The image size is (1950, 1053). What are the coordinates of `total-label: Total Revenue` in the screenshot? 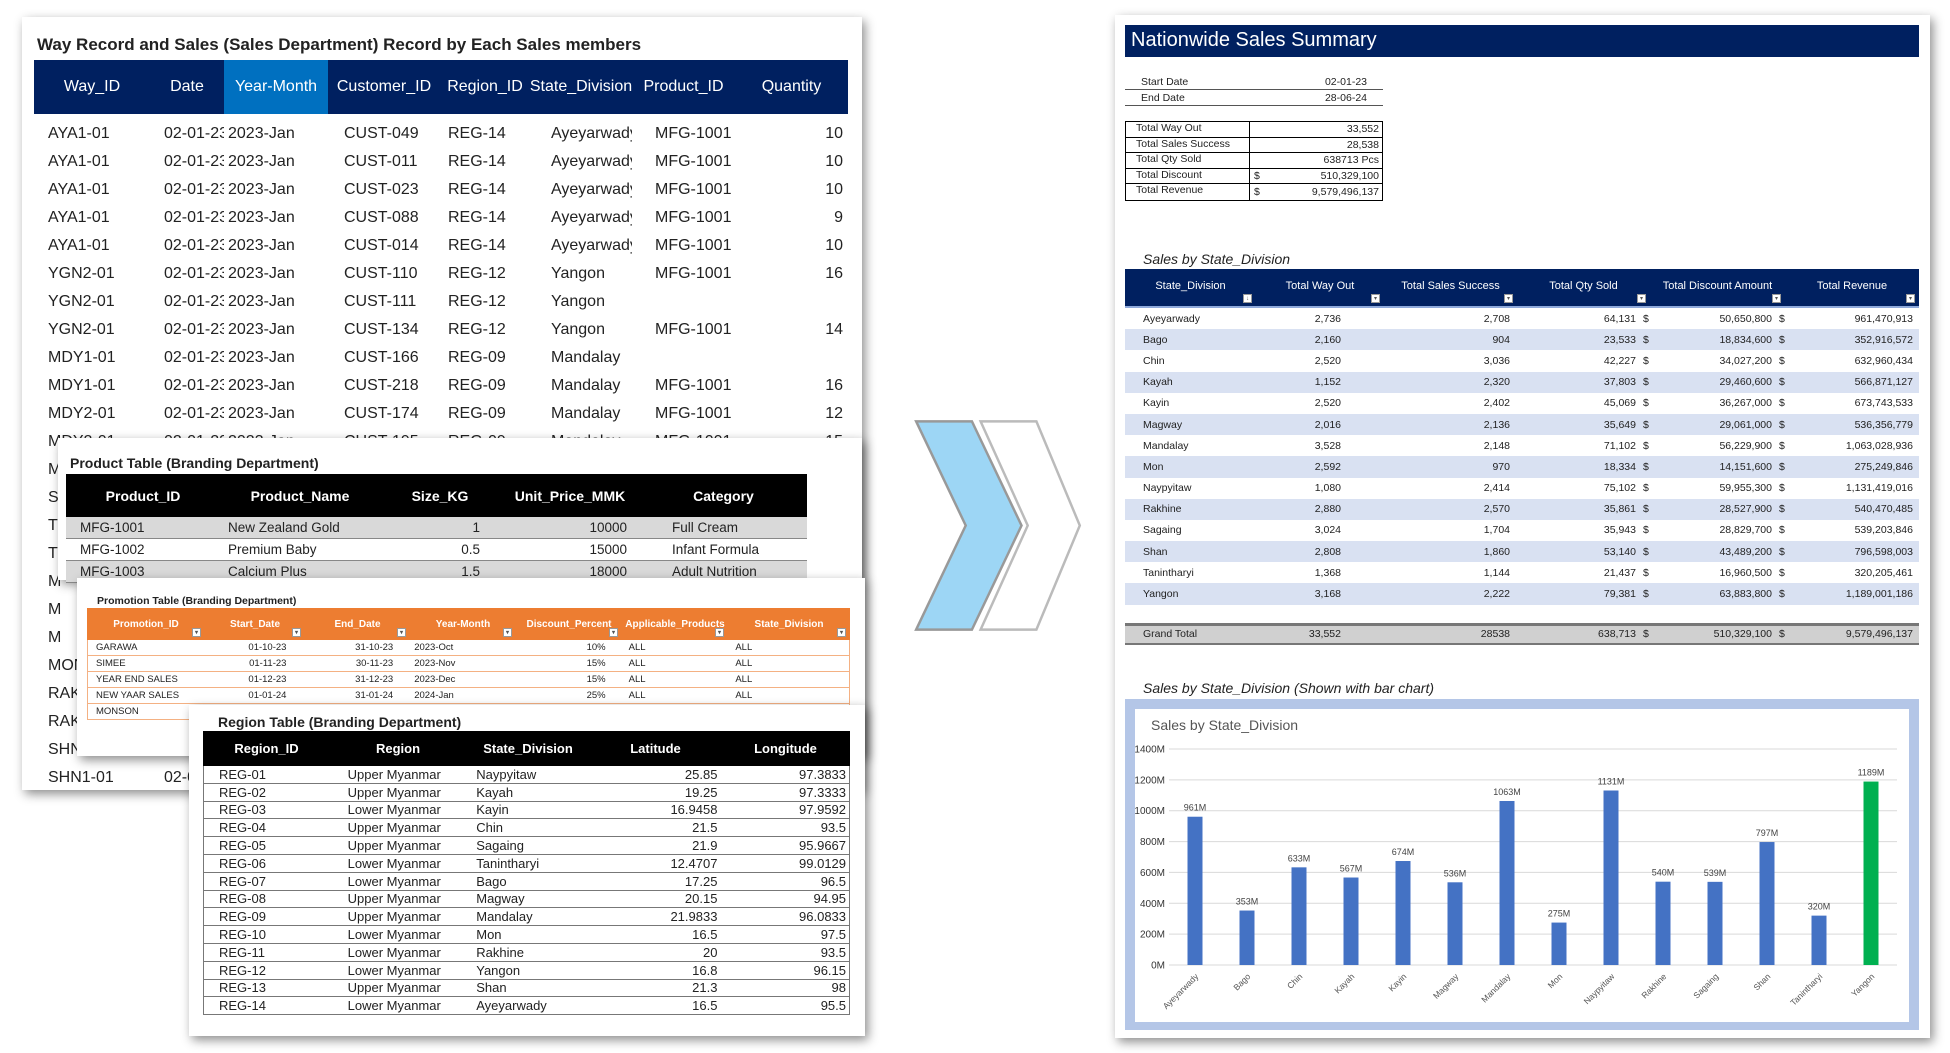 It's located at (1188, 192).